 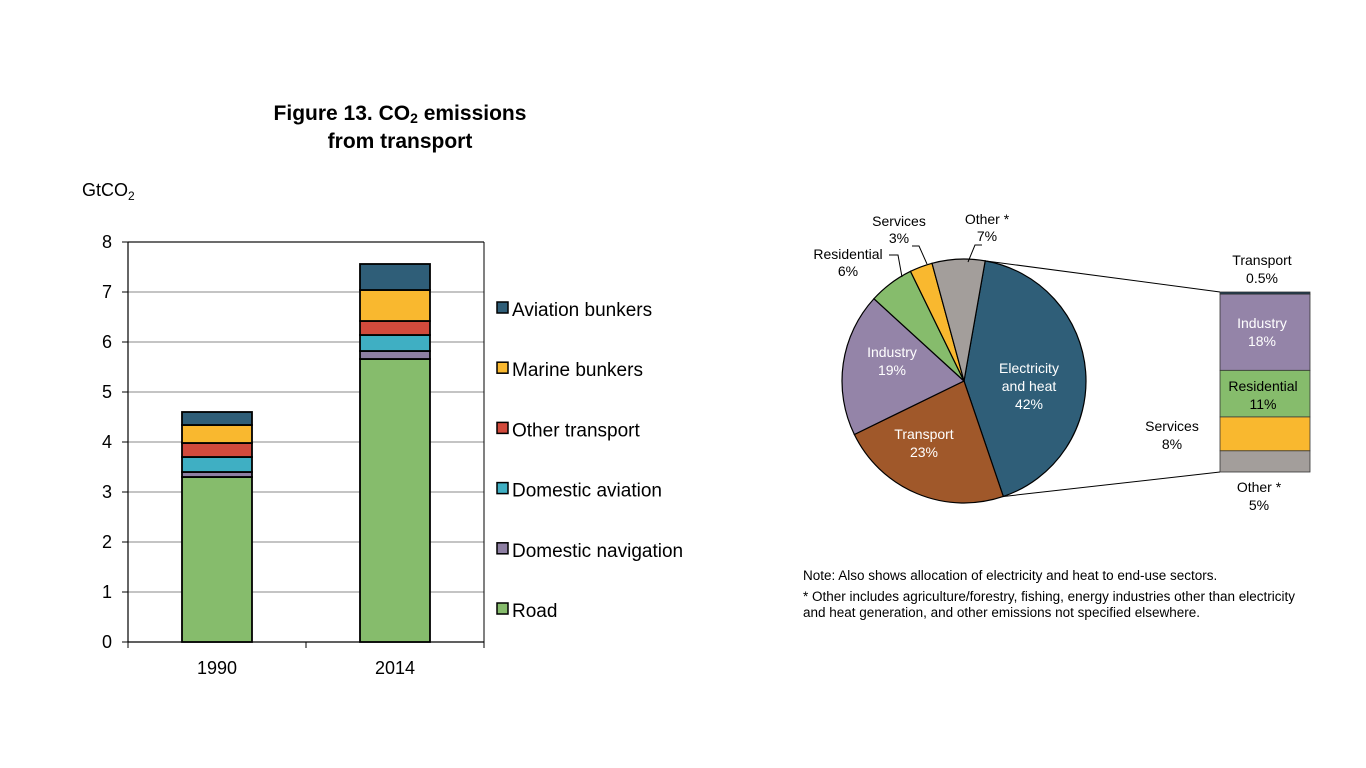 I want to click on y-tick-label: 4, so click(x=107, y=442).